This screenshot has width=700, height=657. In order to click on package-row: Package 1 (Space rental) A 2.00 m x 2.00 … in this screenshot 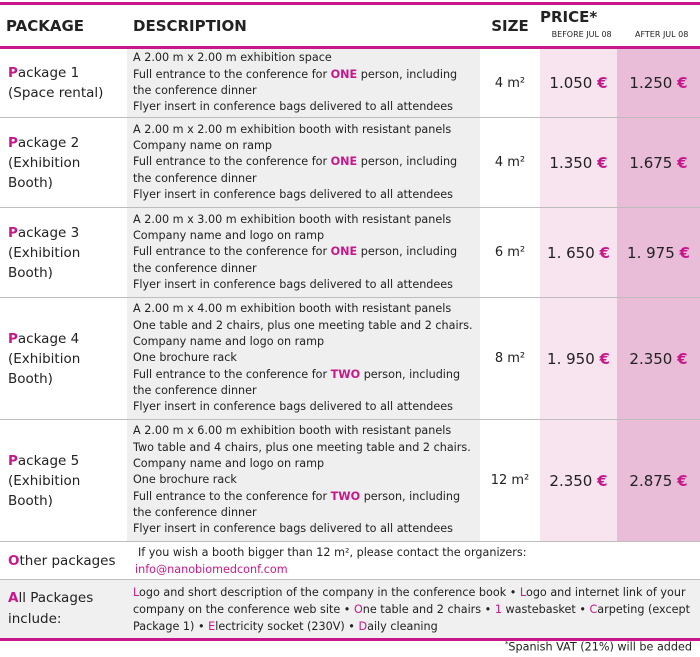, I will do `click(350, 82)`.